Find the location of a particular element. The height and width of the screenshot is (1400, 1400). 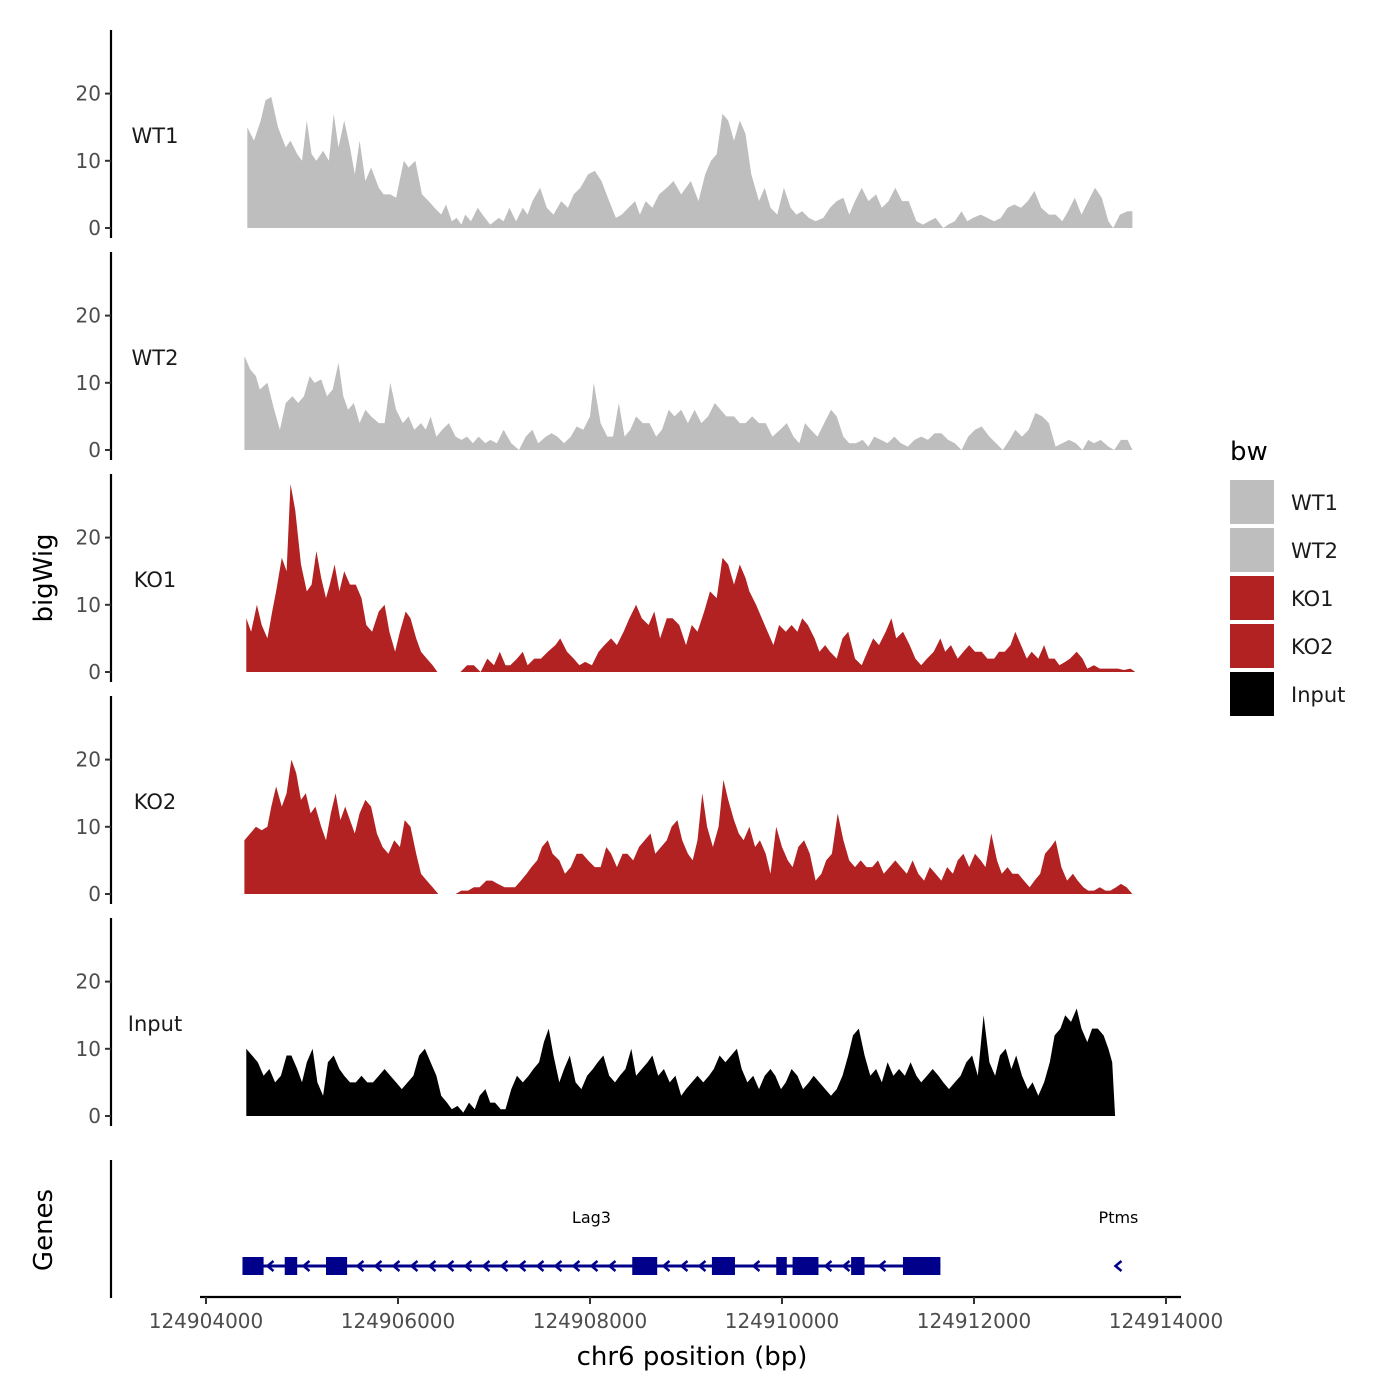

x-tick-label: 124914000 is located at coordinates (1166, 1321).